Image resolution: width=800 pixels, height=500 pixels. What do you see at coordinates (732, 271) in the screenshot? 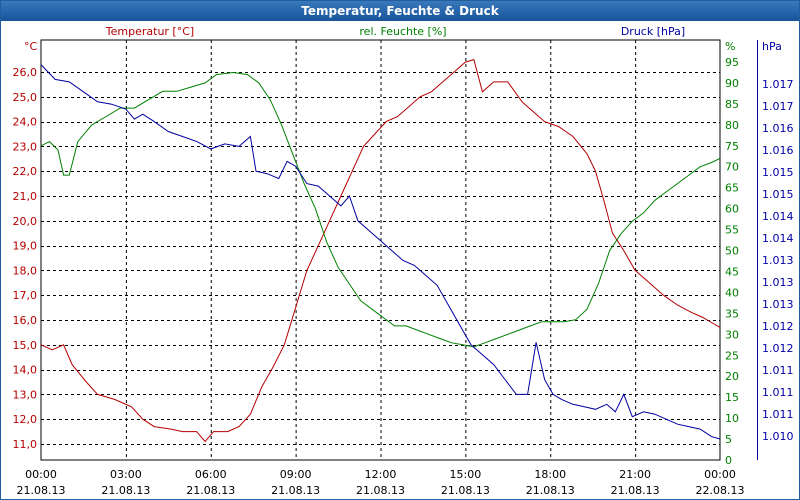
I see `humidity-tick-label: 45` at bounding box center [732, 271].